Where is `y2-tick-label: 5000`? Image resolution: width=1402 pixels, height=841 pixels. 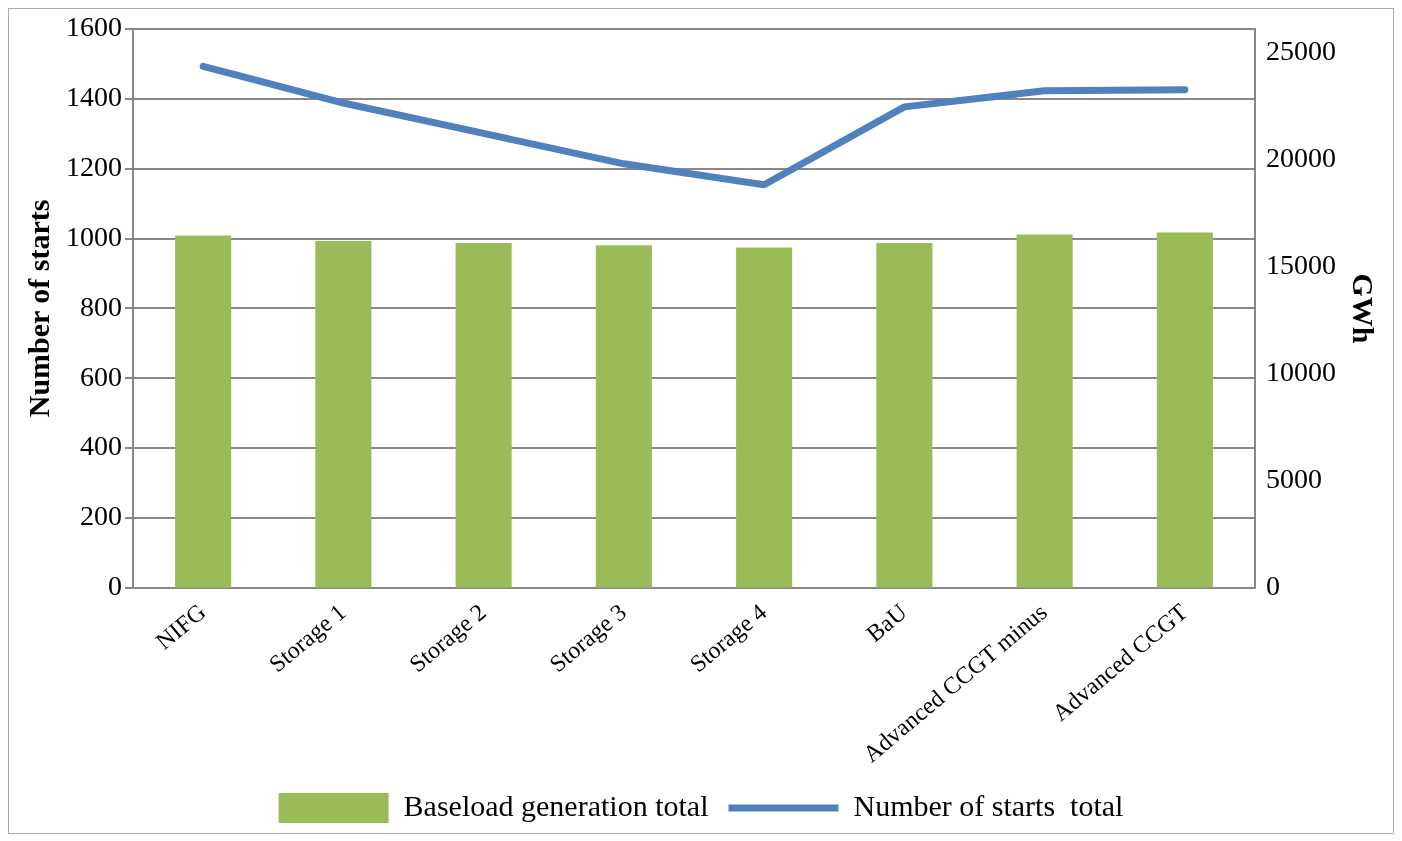
y2-tick-label: 5000 is located at coordinates (1294, 479).